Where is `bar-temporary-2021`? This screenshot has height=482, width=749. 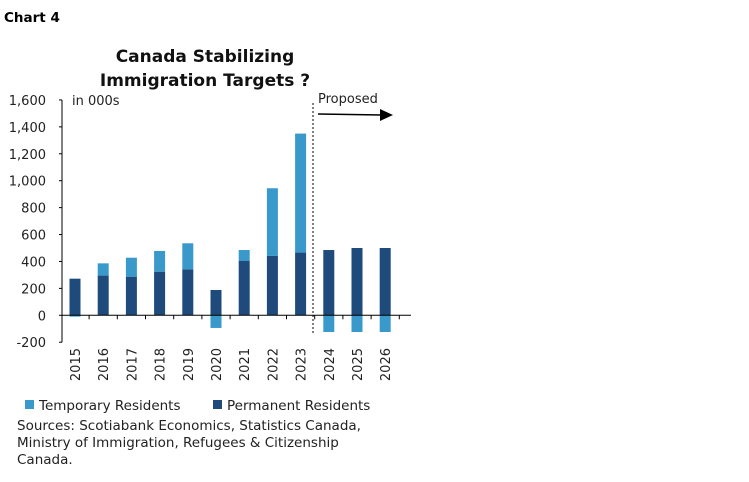
bar-temporary-2021 is located at coordinates (244, 255).